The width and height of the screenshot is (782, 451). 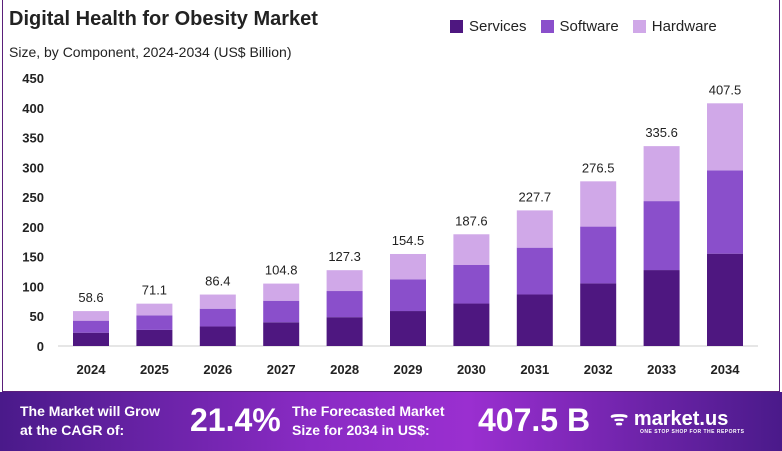 What do you see at coordinates (33, 138) in the screenshot?
I see `y-tick-label: 350` at bounding box center [33, 138].